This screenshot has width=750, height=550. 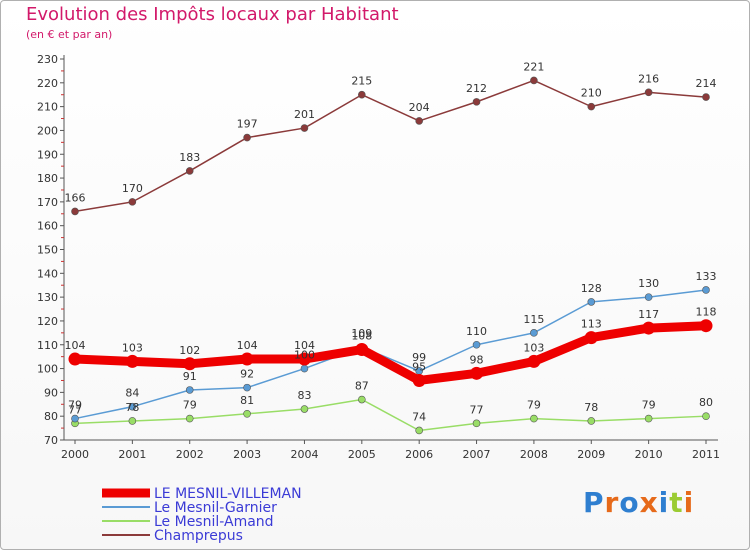 What do you see at coordinates (75, 409) in the screenshot?
I see `data-label: 77` at bounding box center [75, 409].